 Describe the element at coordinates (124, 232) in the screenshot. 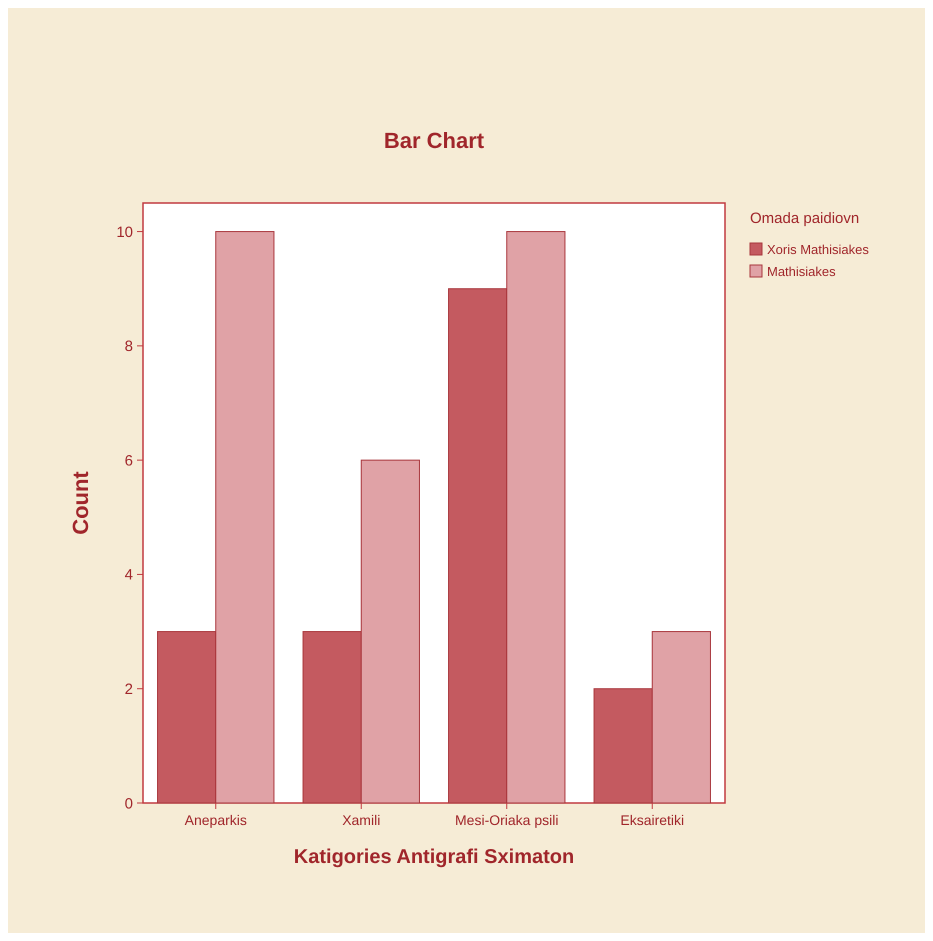

I see `y-tick-label: 10` at that location.